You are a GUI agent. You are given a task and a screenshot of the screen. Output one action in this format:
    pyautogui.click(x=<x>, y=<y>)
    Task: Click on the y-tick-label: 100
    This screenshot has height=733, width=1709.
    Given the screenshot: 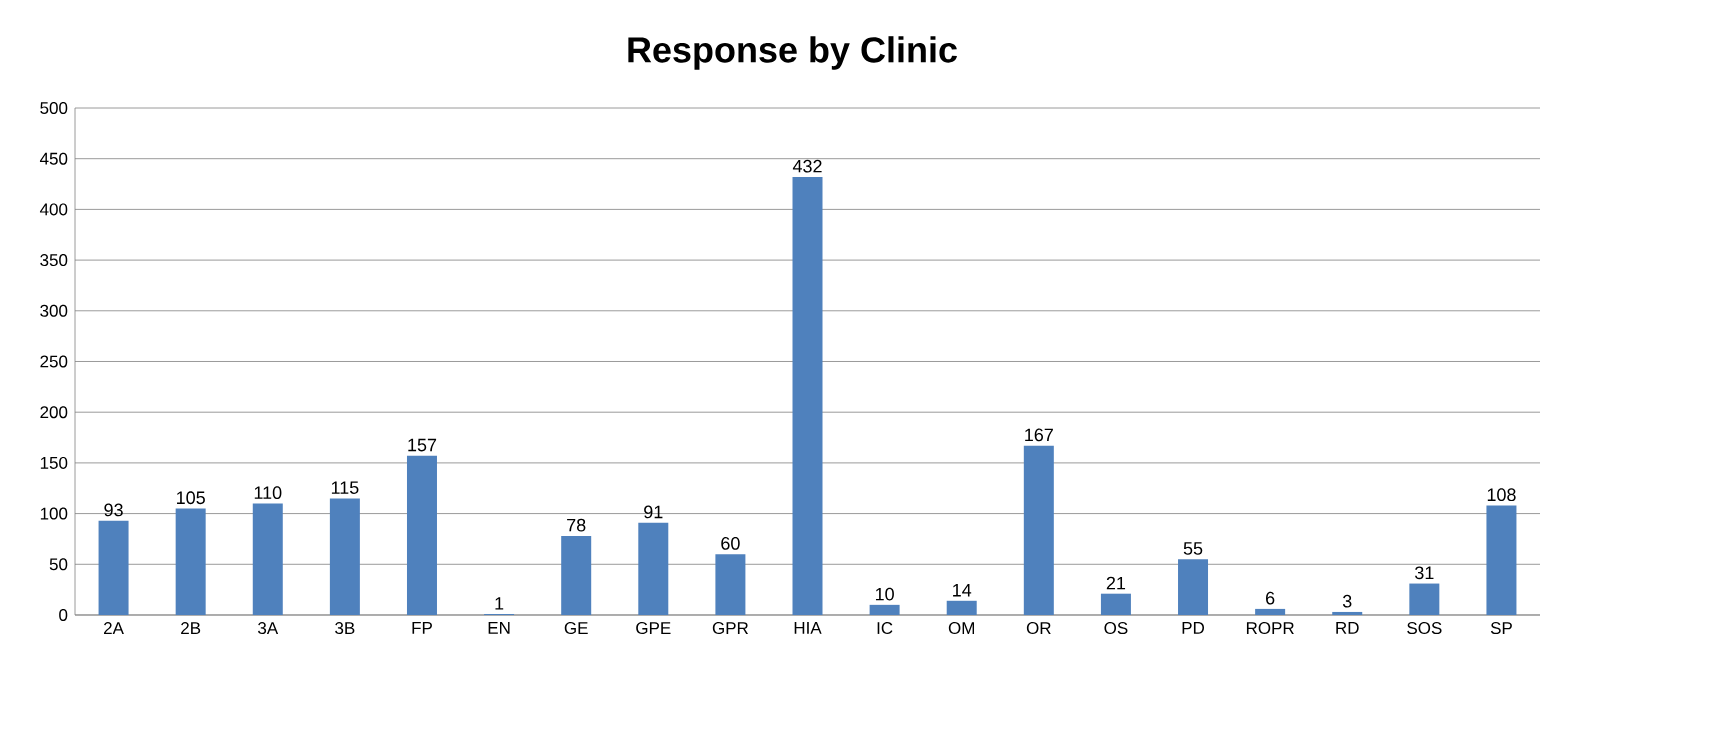 What is the action you would take?
    pyautogui.click(x=54, y=513)
    